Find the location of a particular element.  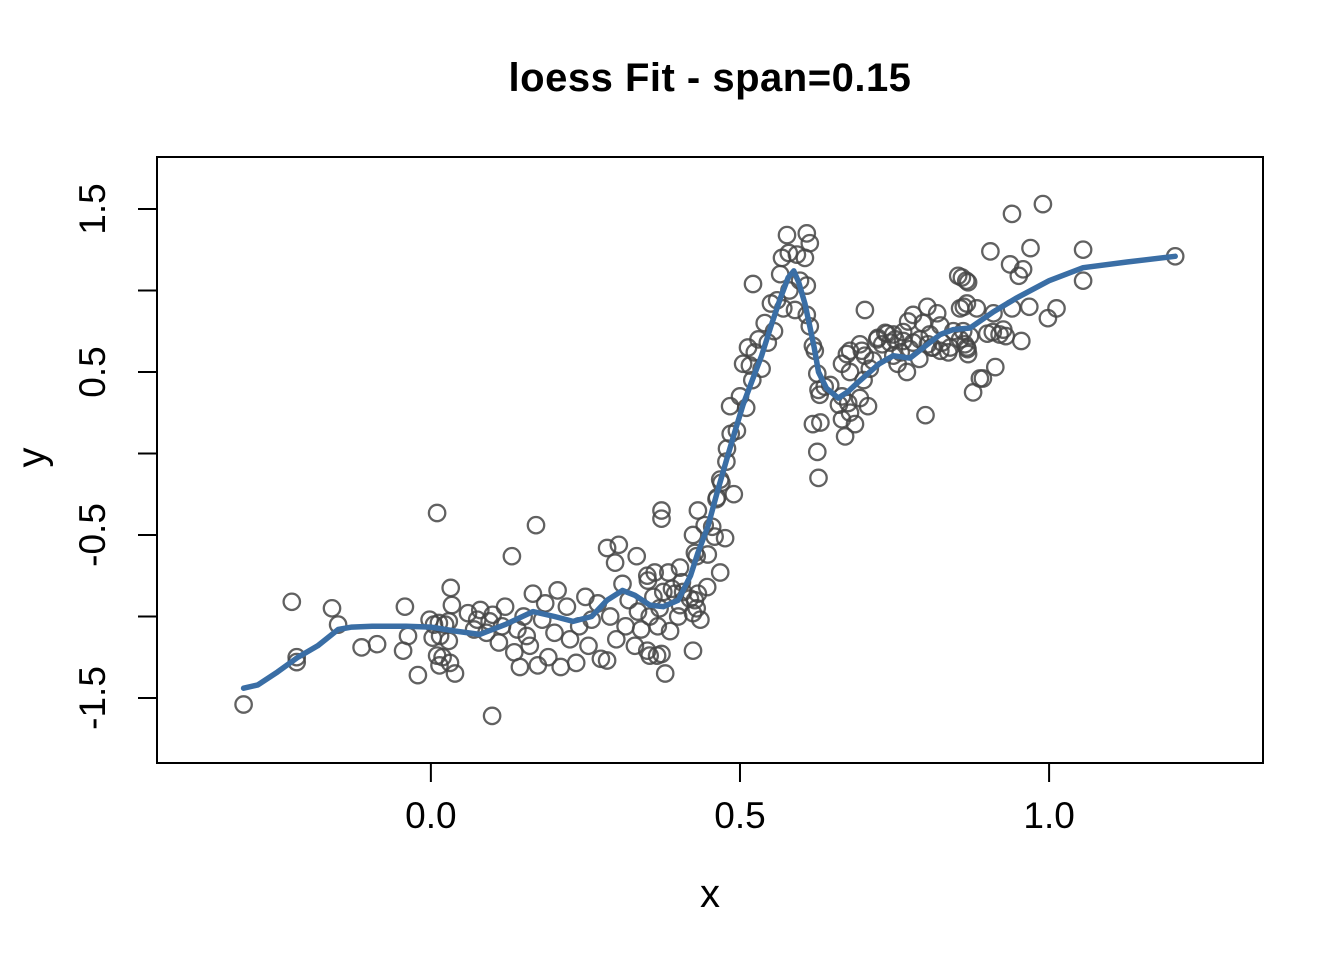

y-tick-label: -1.5 is located at coordinates (92, 698).